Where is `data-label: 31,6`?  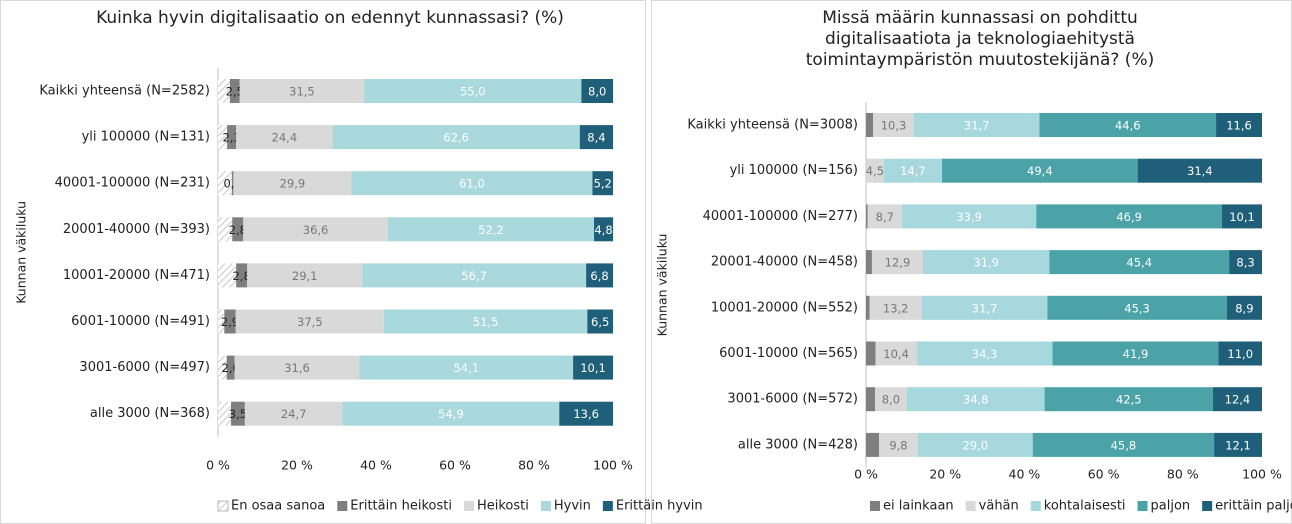
data-label: 31,6 is located at coordinates (297, 368).